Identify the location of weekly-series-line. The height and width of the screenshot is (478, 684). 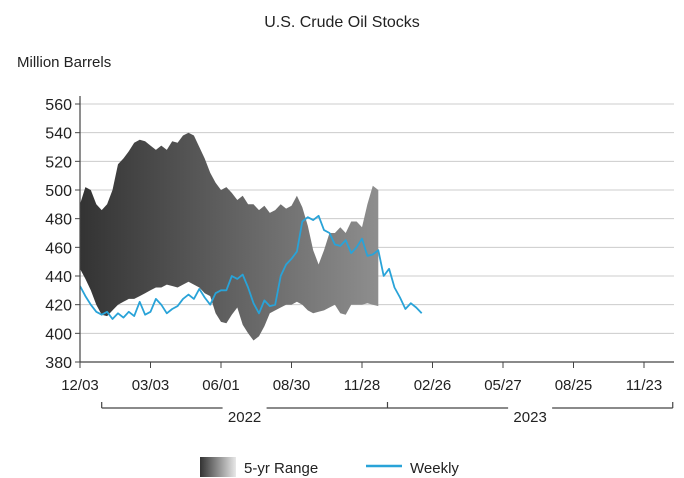
(251, 267).